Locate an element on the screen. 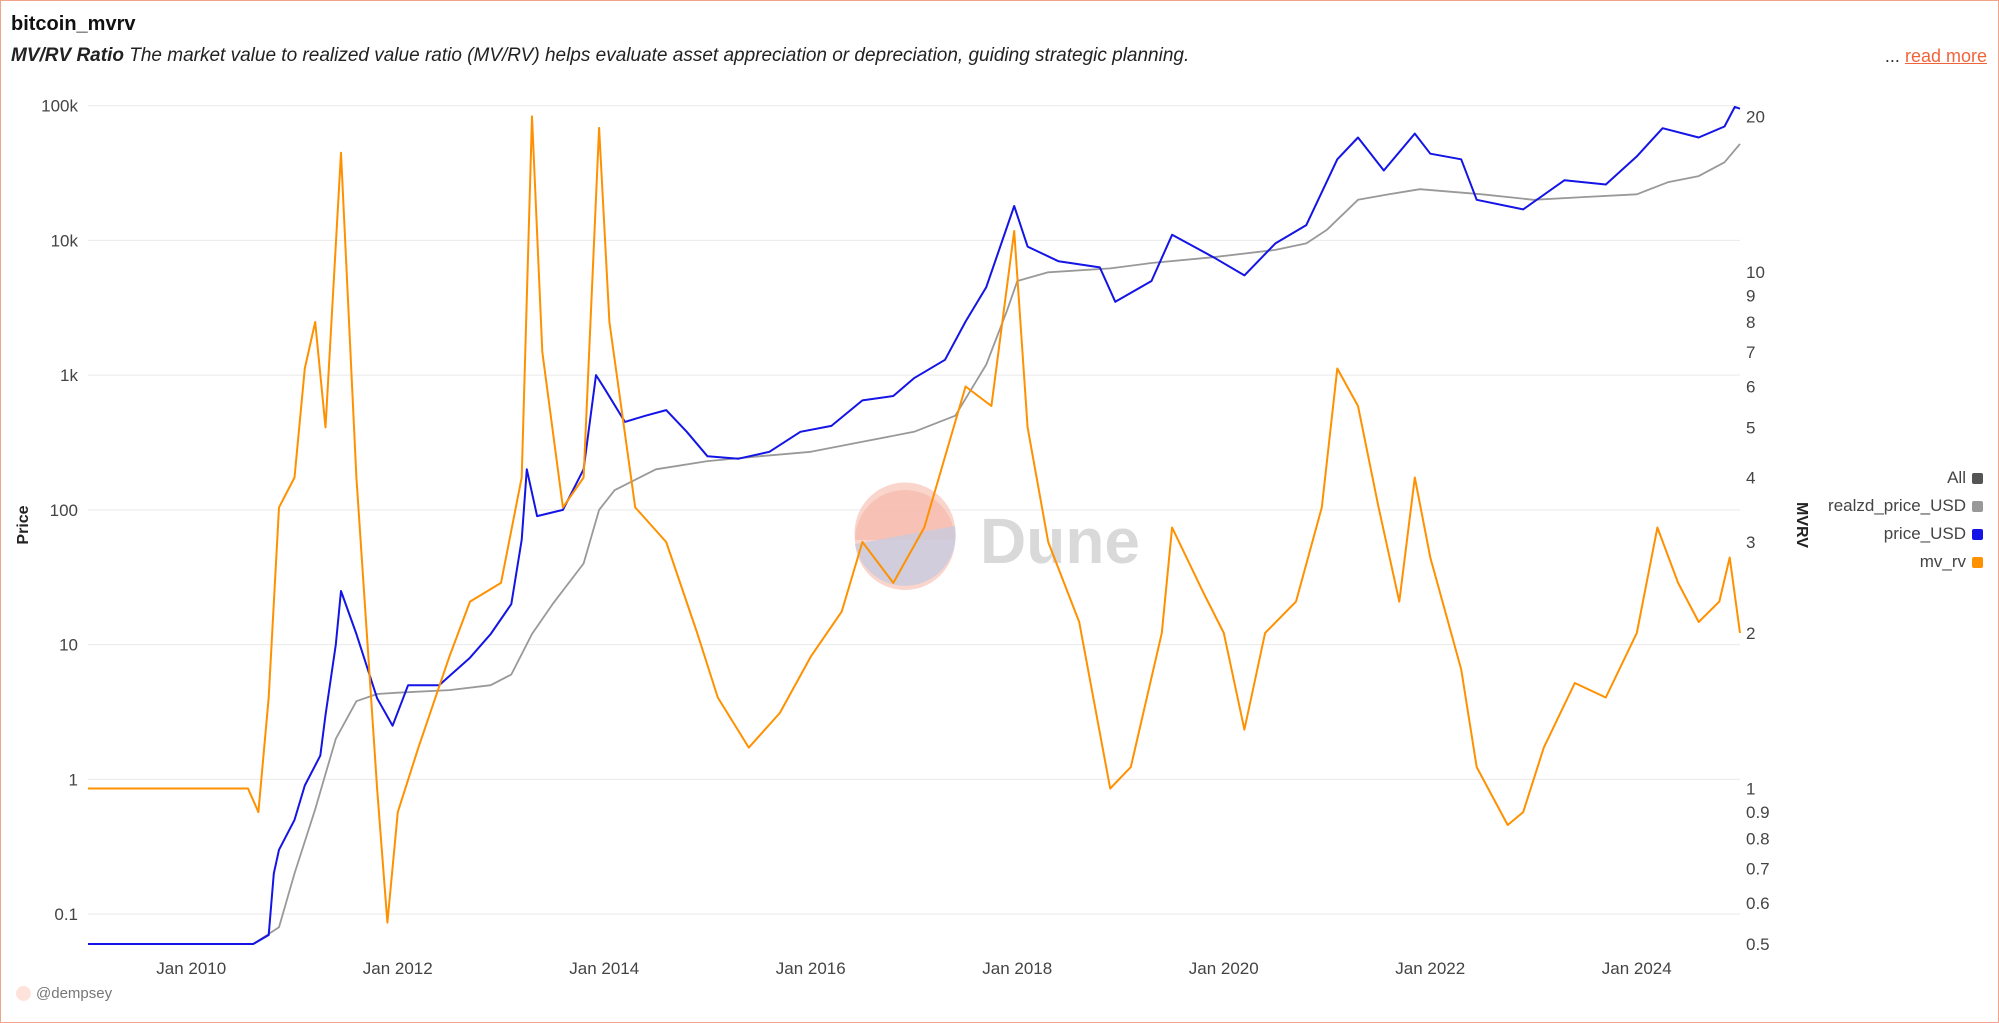  y-right-tick-label: 7 is located at coordinates (1750, 352).